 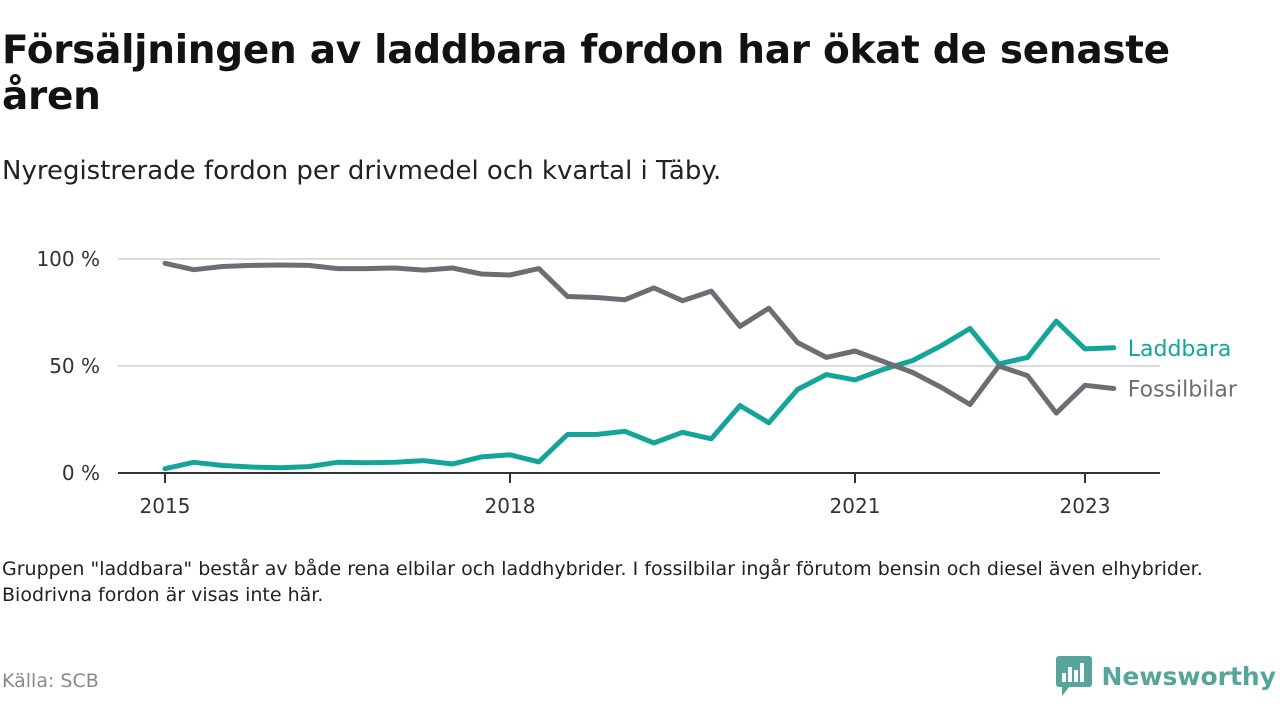 What do you see at coordinates (81, 473) in the screenshot?
I see `y-tick-label-0: 0 %` at bounding box center [81, 473].